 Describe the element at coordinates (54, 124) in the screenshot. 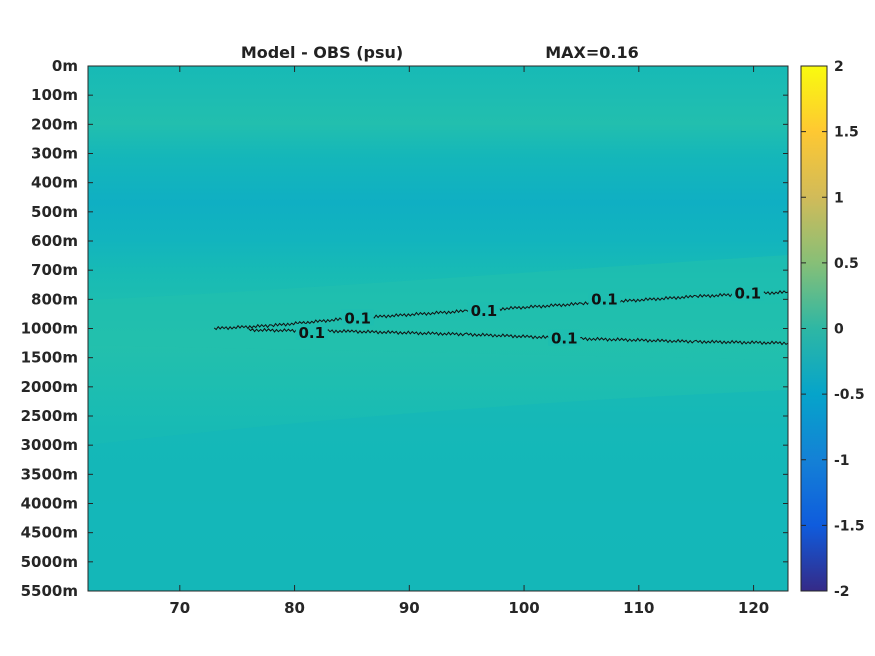

I see `y-tick-label: 200m` at that location.